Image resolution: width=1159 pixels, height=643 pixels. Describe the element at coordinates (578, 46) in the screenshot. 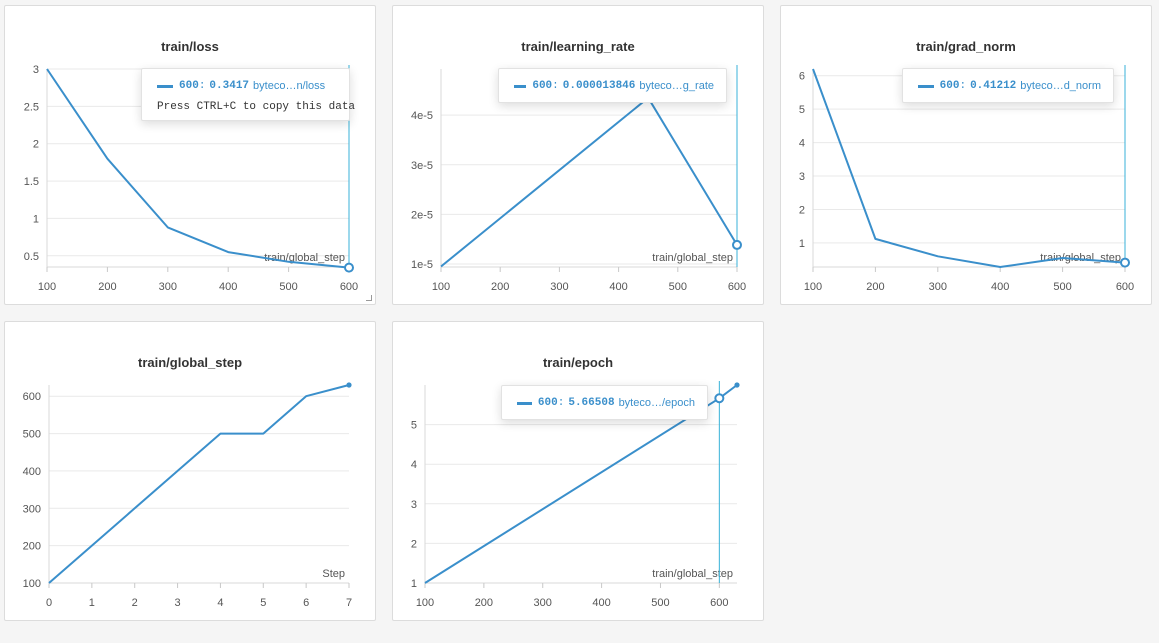

I see `chart-title: train/learning_rate` at that location.